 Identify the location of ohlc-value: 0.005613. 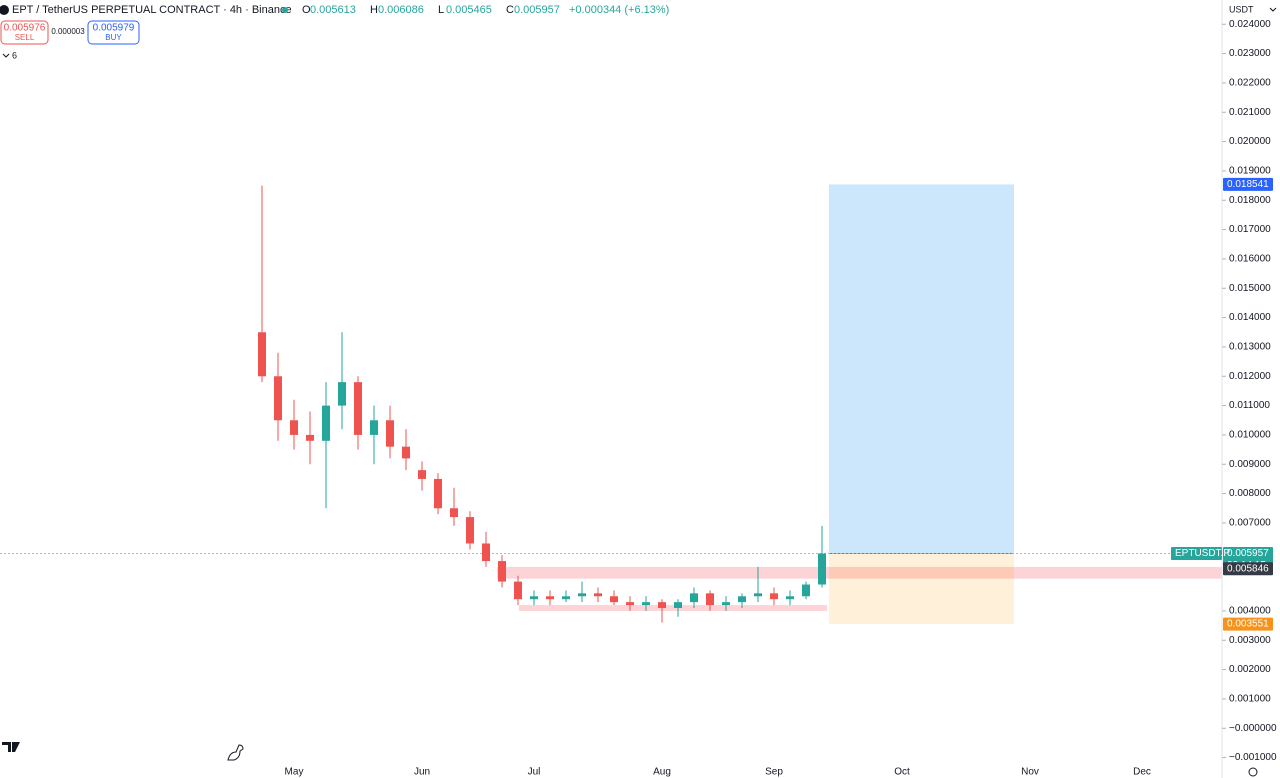
(333, 10).